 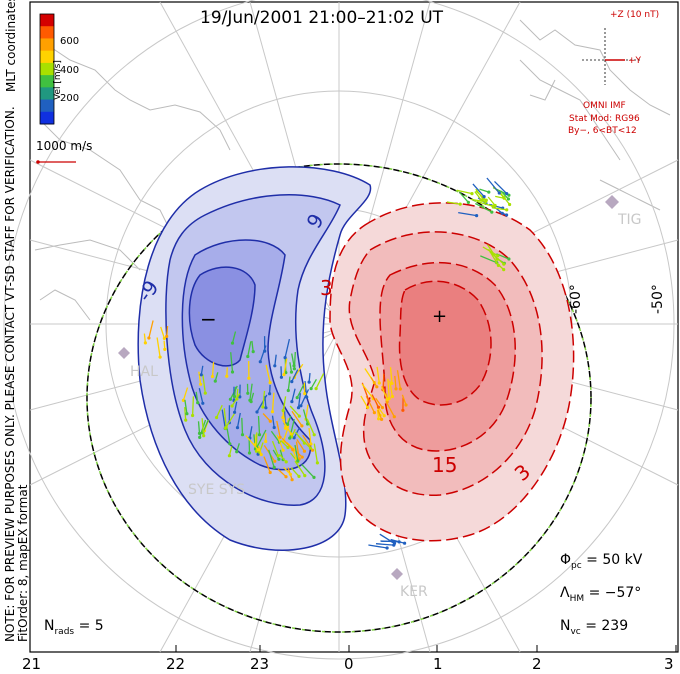 I want to click on colorbar-tick: 400, so click(x=70, y=70).